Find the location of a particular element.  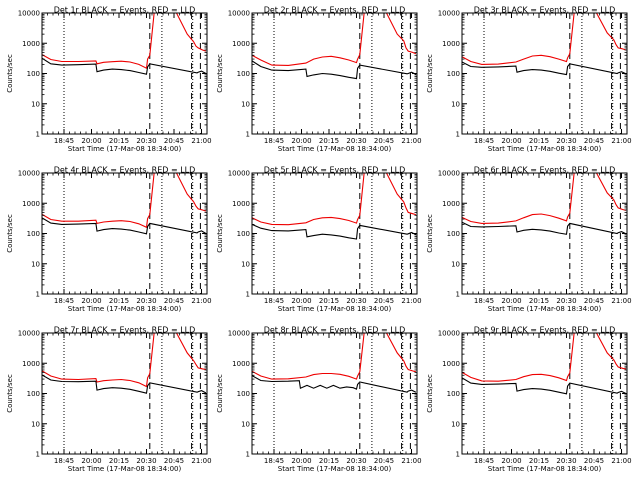

plot-title: Det 5r BLACK = Events, RED = LLD is located at coordinates (335, 170).